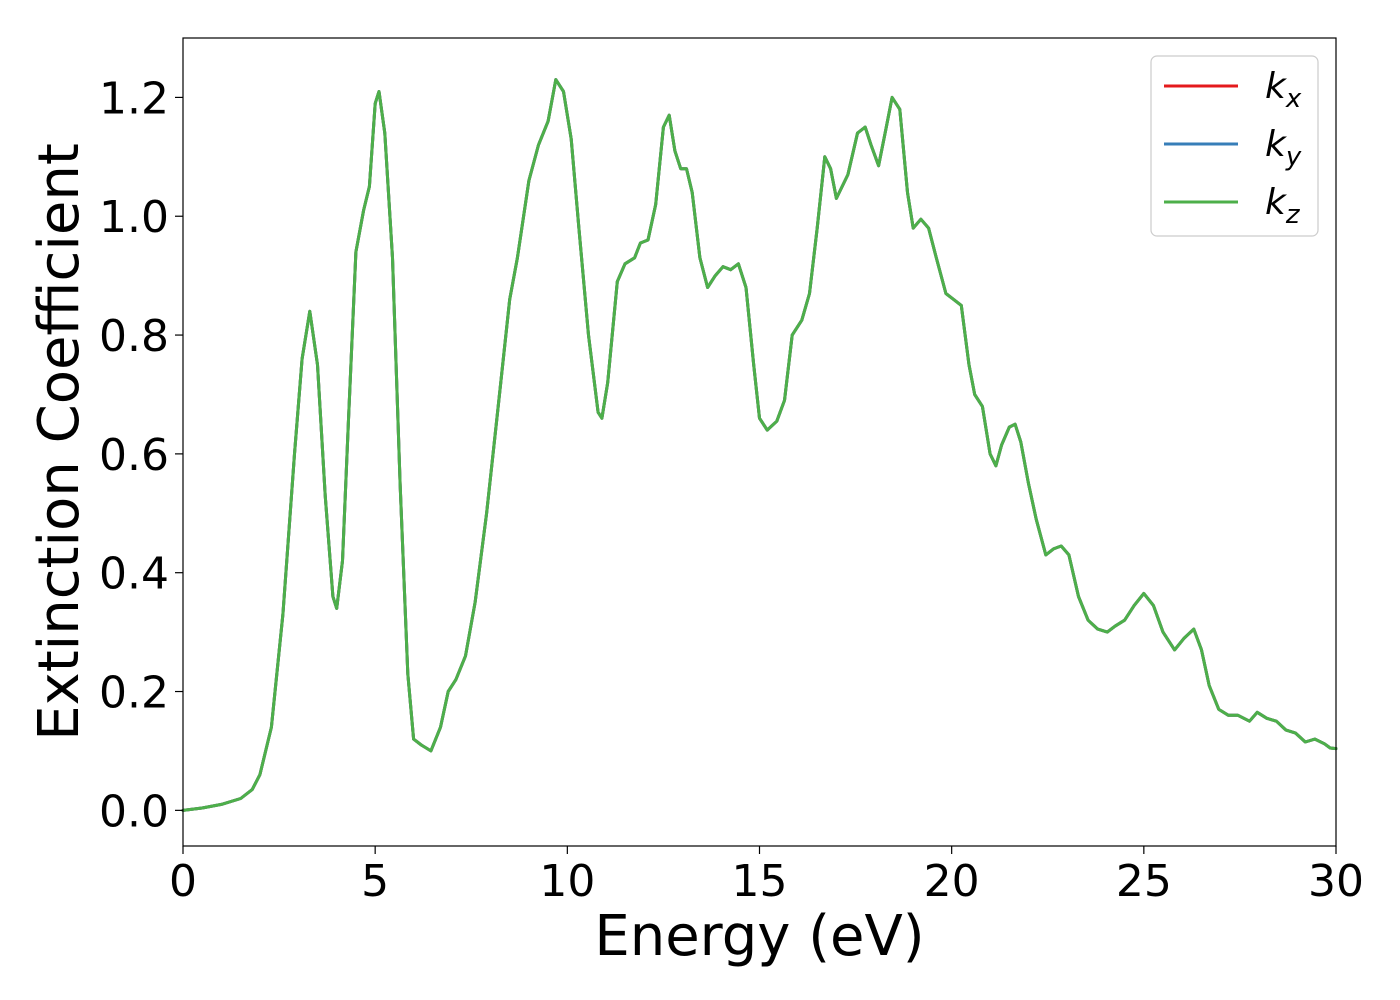 The width and height of the screenshot is (1400, 1000). I want to click on legend-label-ky: ky, so click(1283, 148).